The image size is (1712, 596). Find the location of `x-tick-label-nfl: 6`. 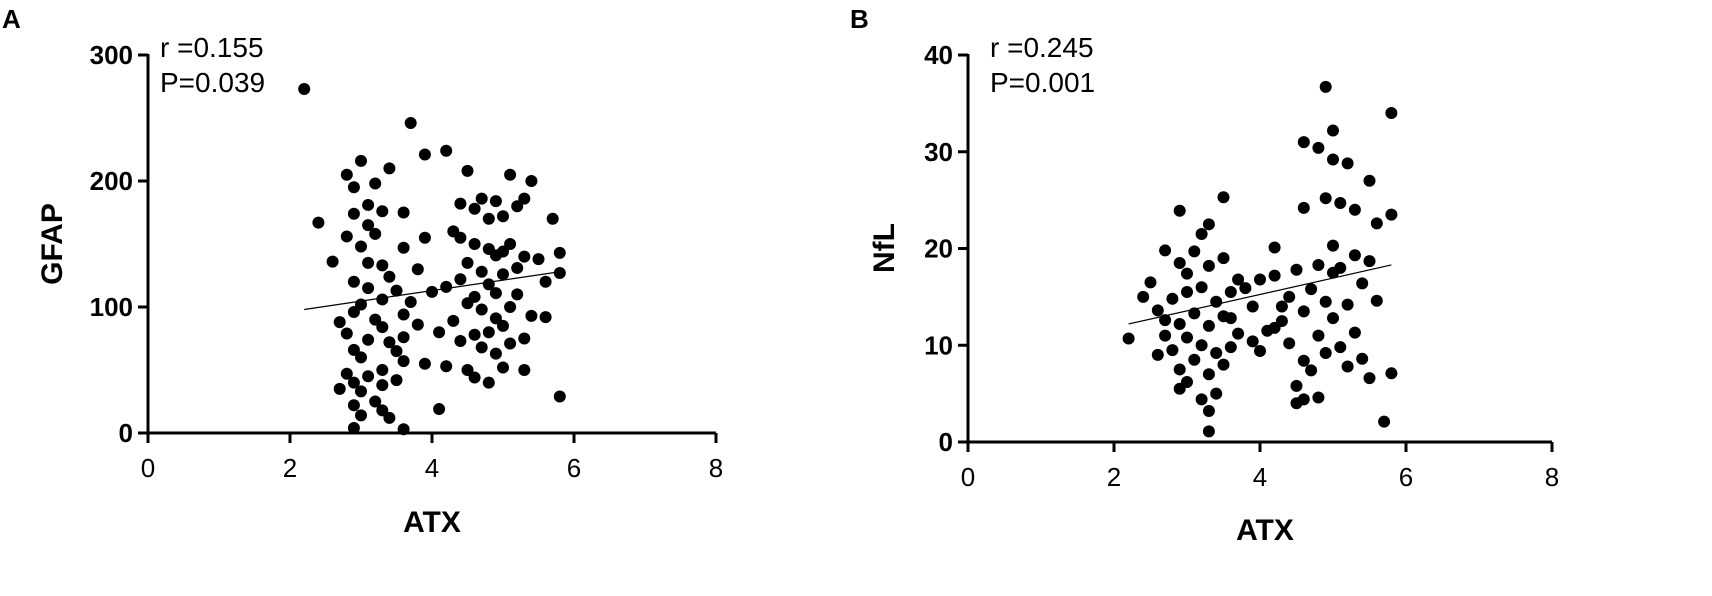

x-tick-label-nfl: 6 is located at coordinates (1406, 477).